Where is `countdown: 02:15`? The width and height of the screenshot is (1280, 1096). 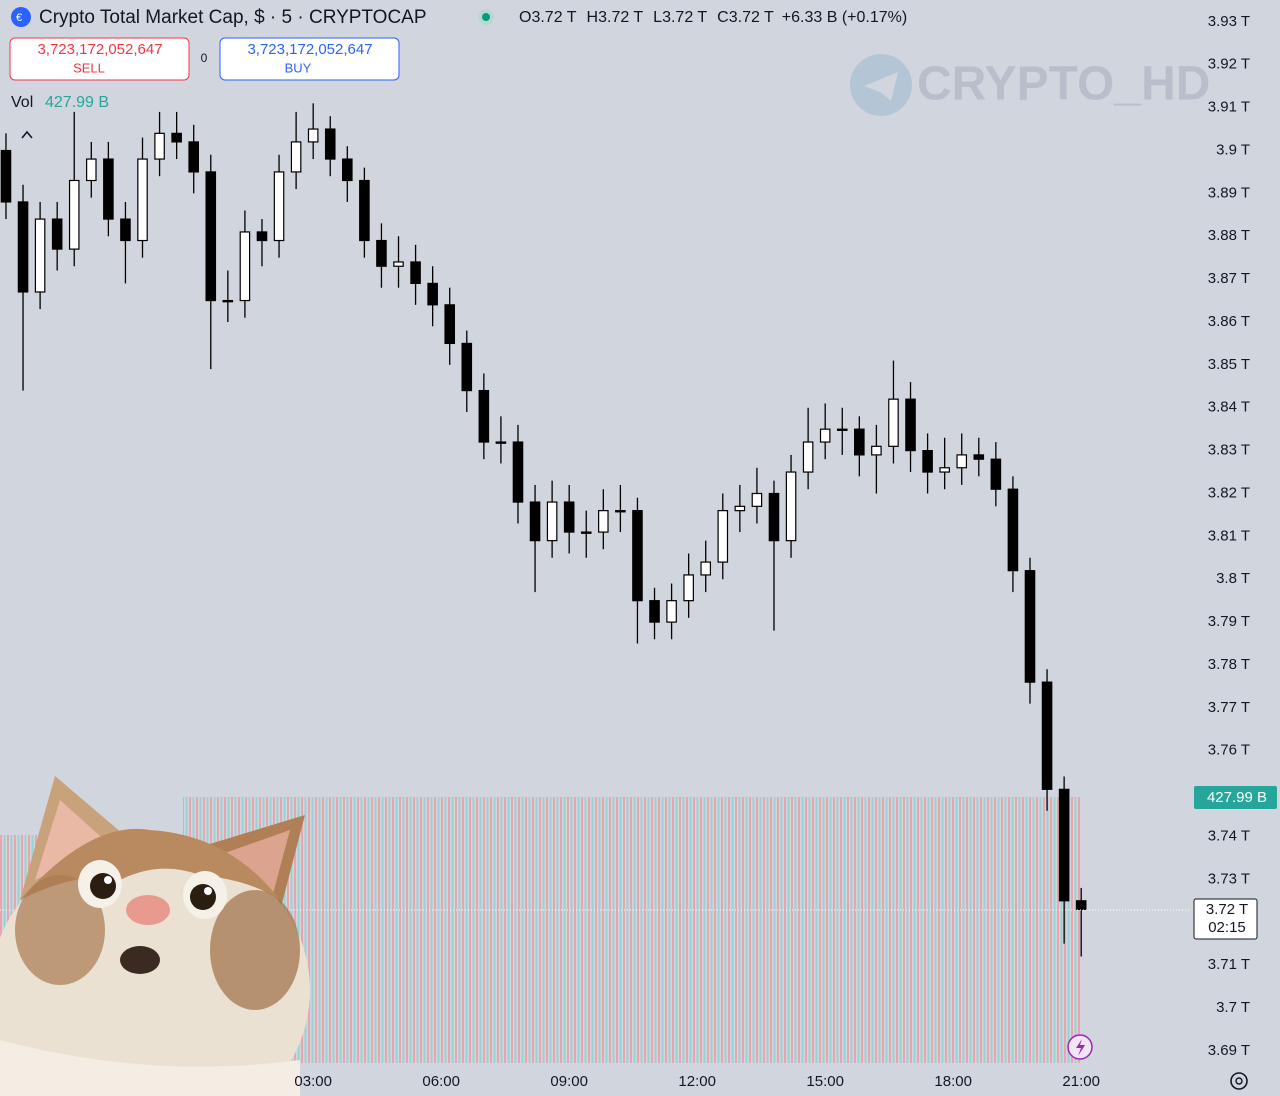 countdown: 02:15 is located at coordinates (1227, 927).